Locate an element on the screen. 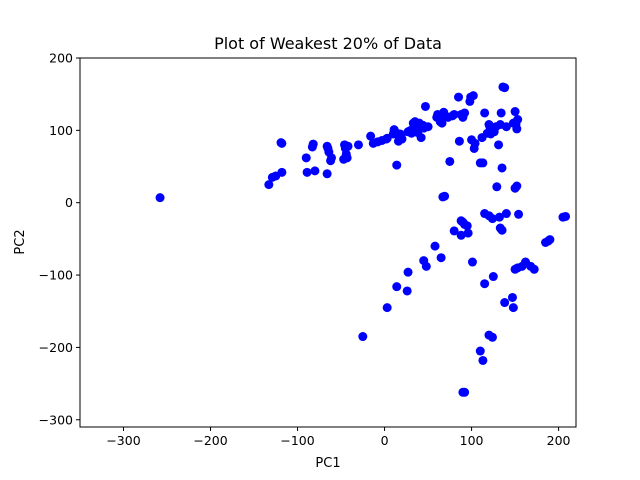 The width and height of the screenshot is (640, 480). x-axis-ticks: −300 −200 −100 0 100 200 is located at coordinates (338, 437).